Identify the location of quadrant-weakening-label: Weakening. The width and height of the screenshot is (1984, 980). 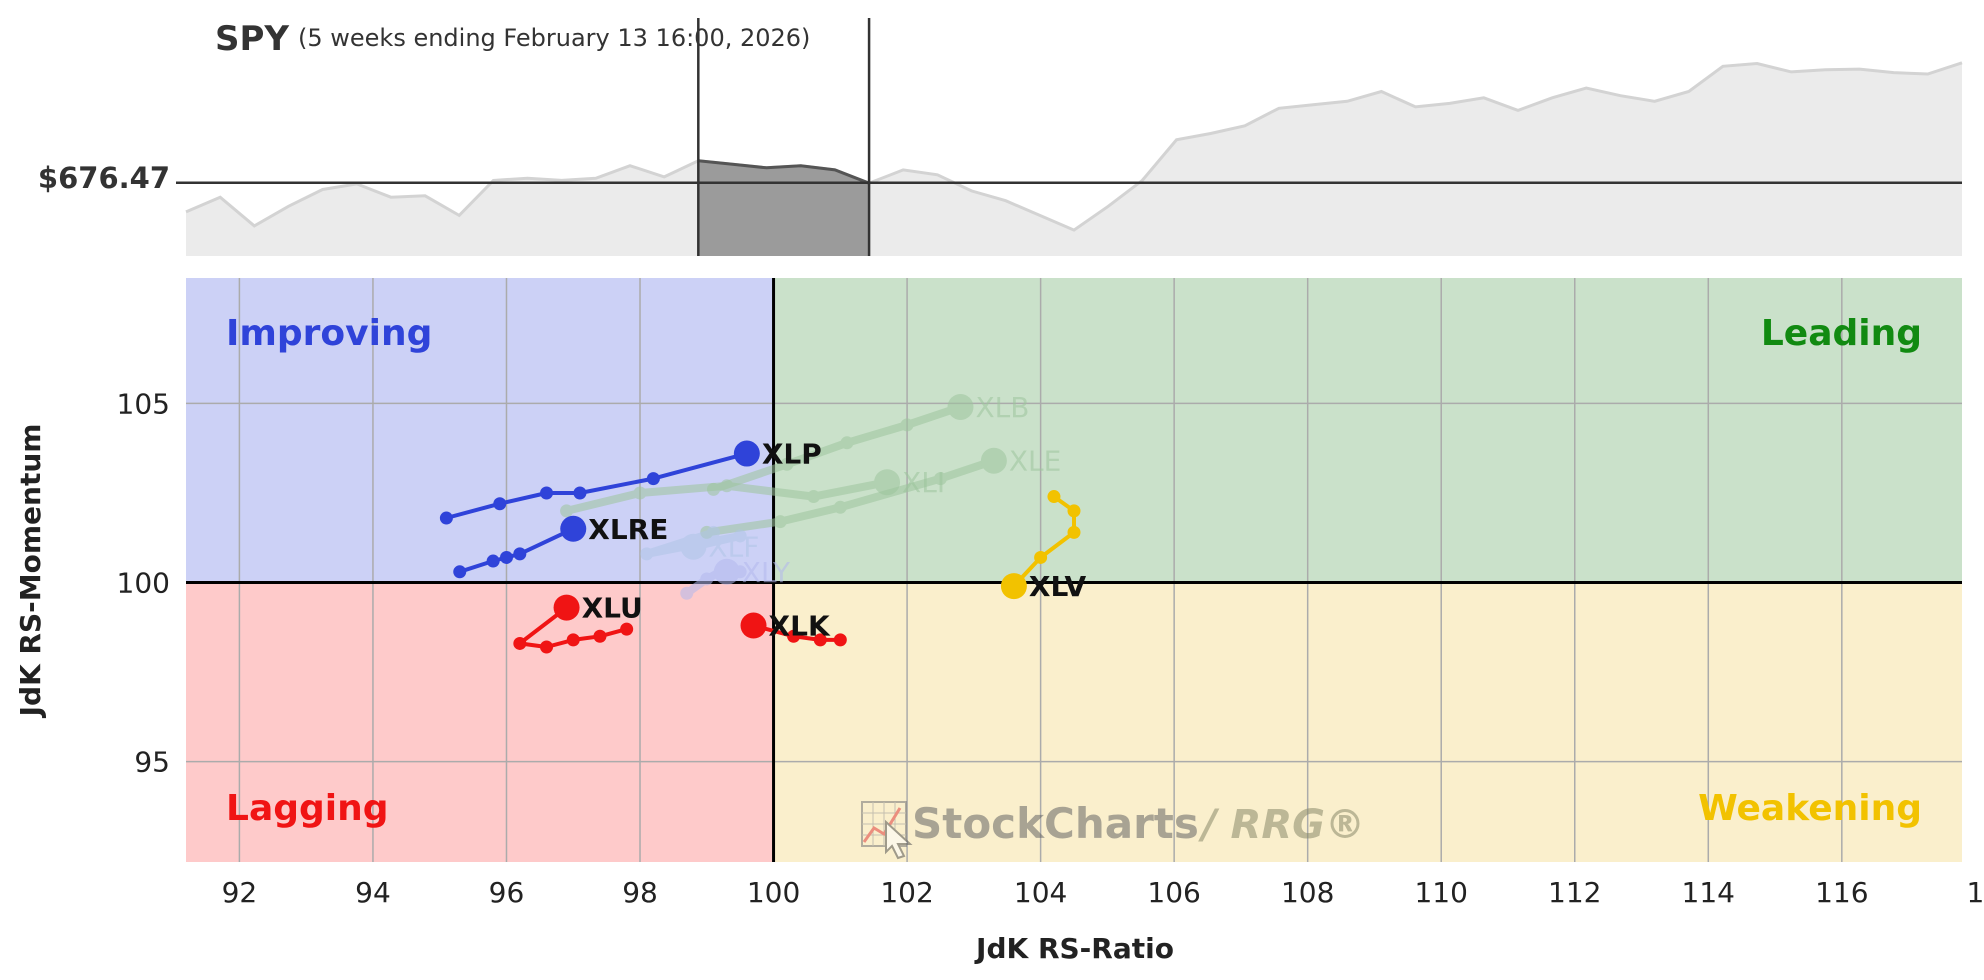
(1810, 808).